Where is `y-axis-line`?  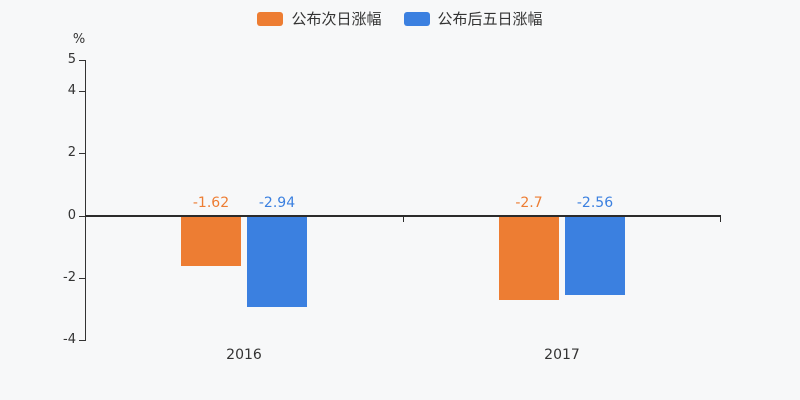 y-axis-line is located at coordinates (85, 200).